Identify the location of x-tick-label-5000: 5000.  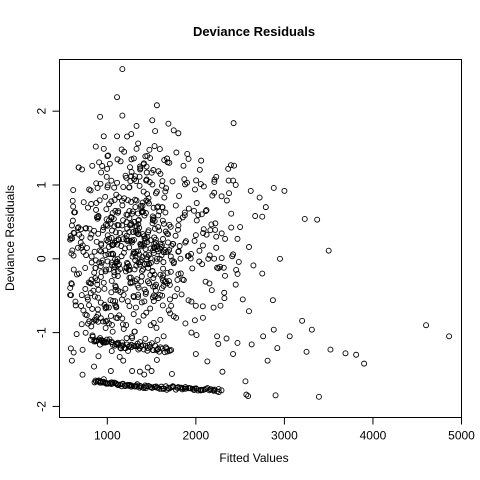
(461, 436).